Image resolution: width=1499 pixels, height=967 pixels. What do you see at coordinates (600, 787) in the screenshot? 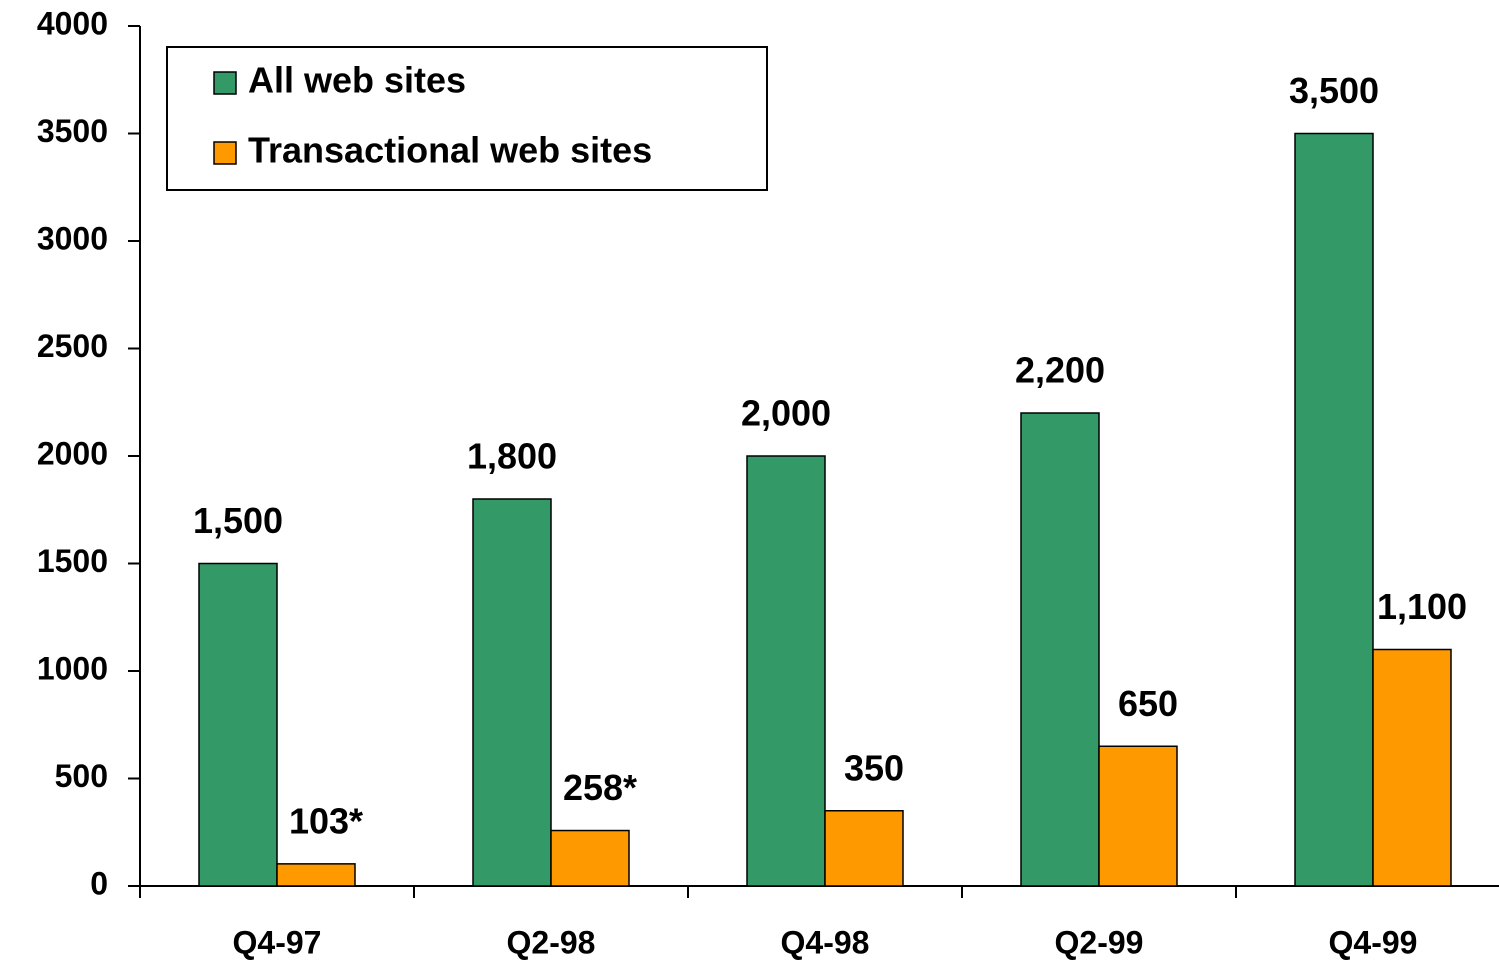
I see `value-label: 258*` at bounding box center [600, 787].